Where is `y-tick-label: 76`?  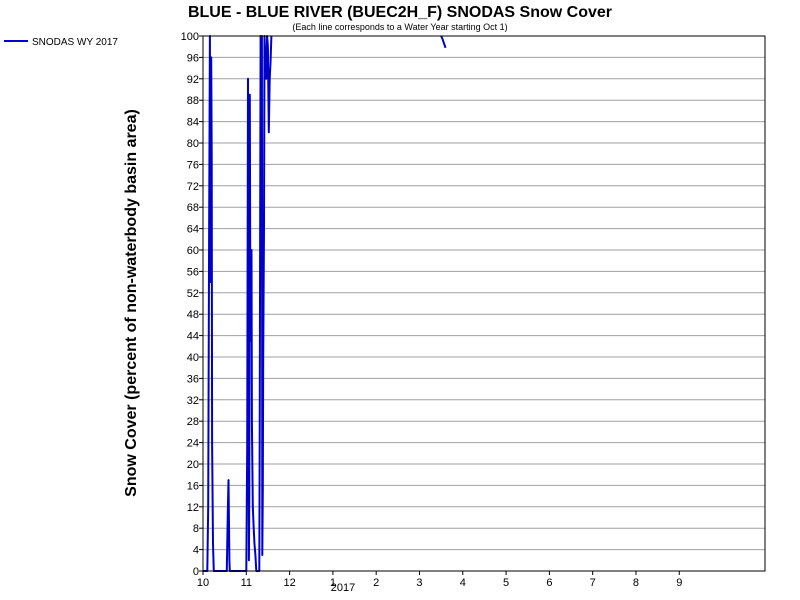 y-tick-label: 76 is located at coordinates (193, 165).